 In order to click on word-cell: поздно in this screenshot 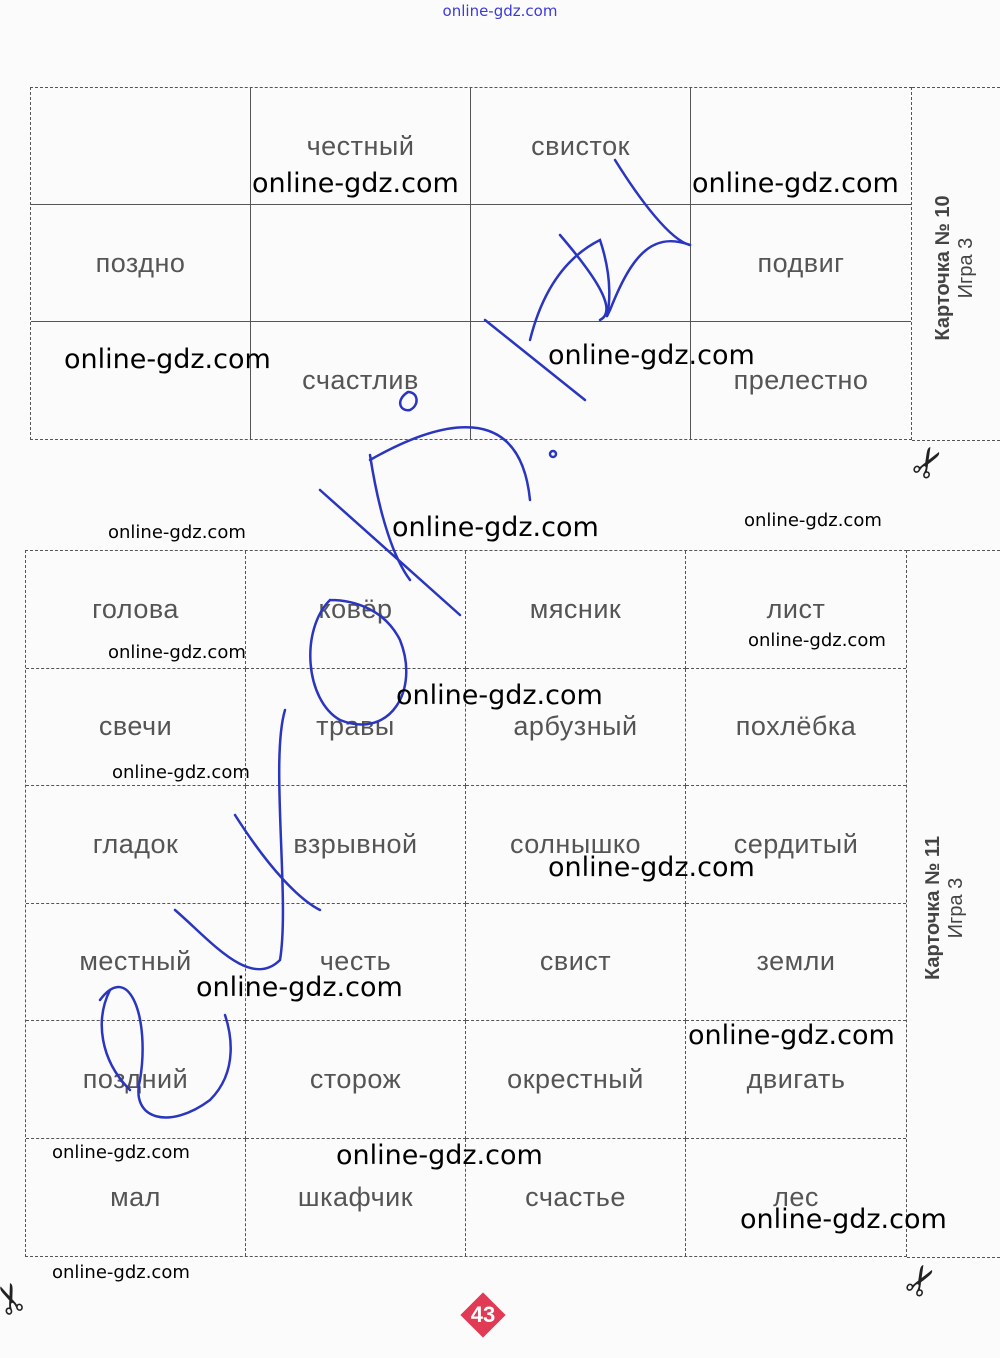, I will do `click(141, 263)`.